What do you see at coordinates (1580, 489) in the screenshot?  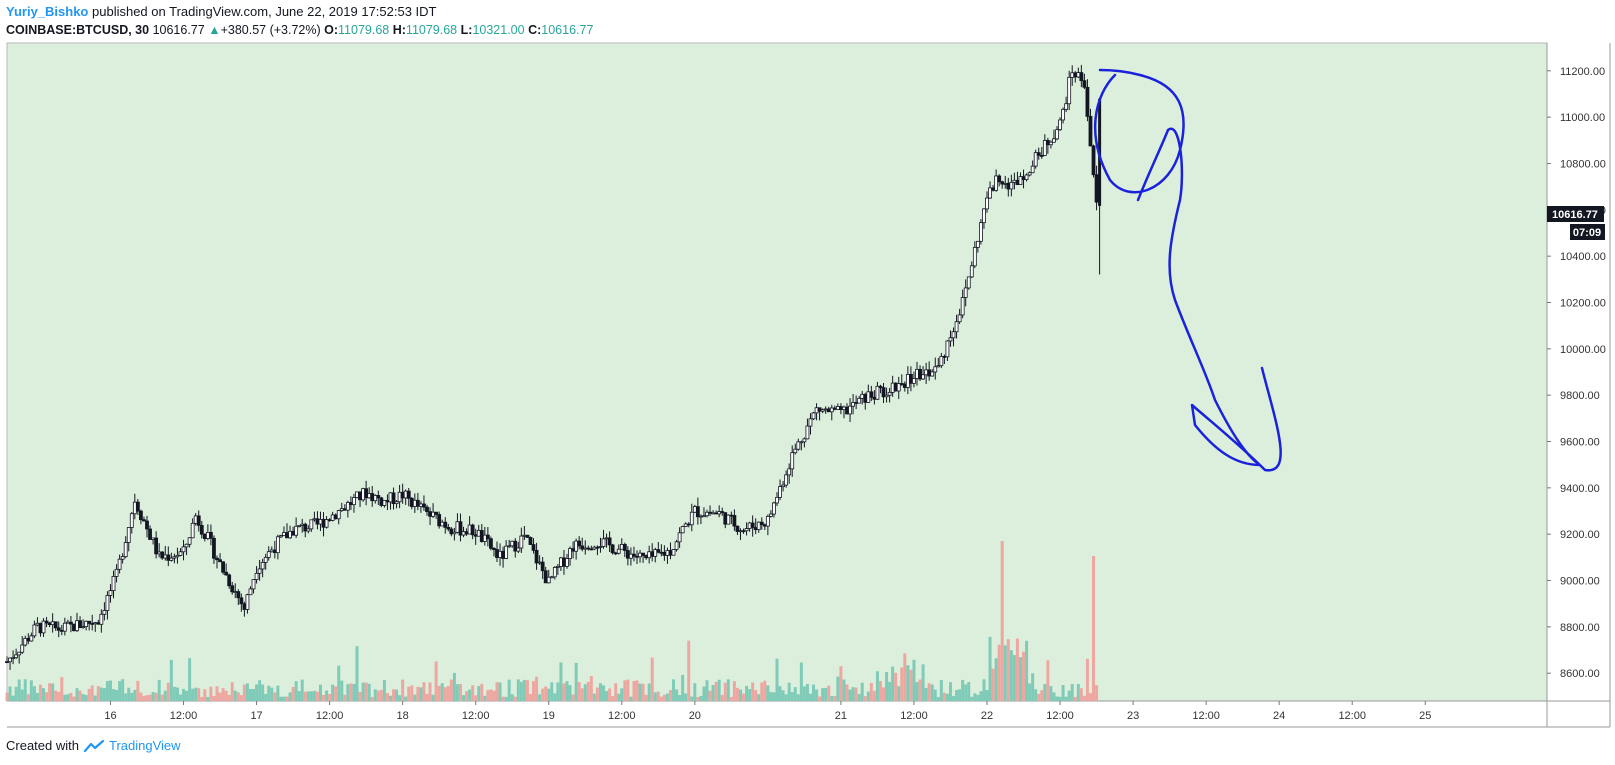 I see `y-tick-label: 9400.00` at bounding box center [1580, 489].